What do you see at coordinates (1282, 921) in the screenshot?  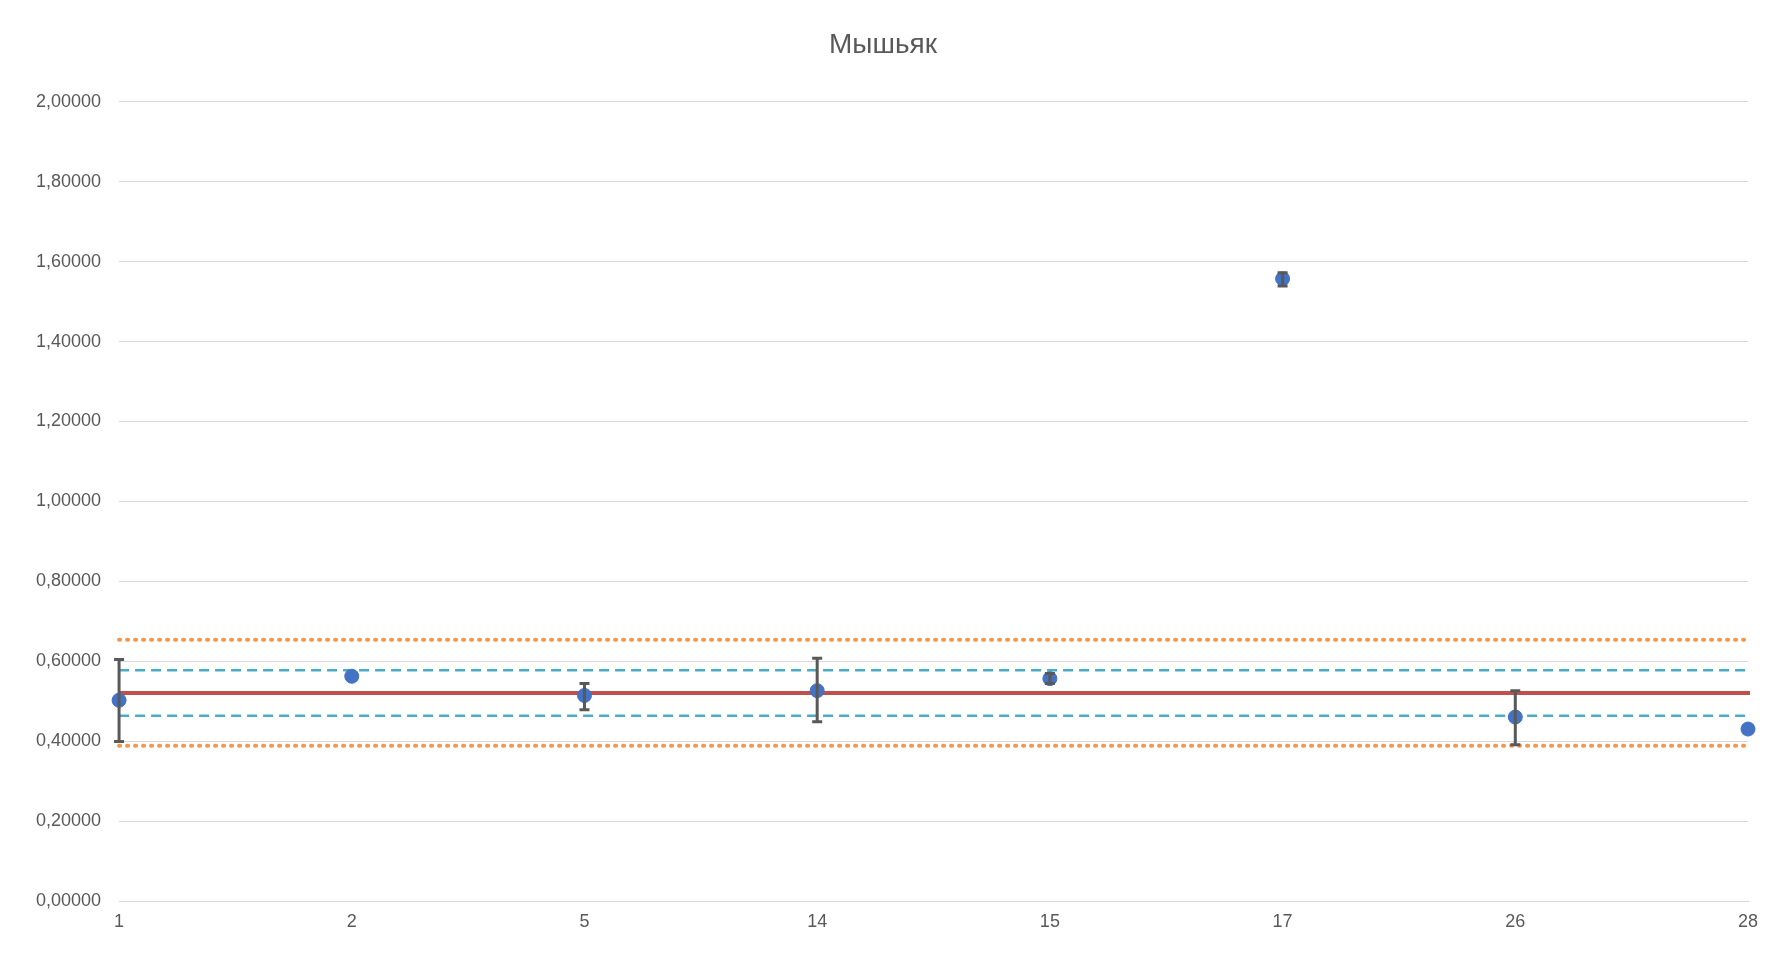 I see `x-tick-label: 17` at bounding box center [1282, 921].